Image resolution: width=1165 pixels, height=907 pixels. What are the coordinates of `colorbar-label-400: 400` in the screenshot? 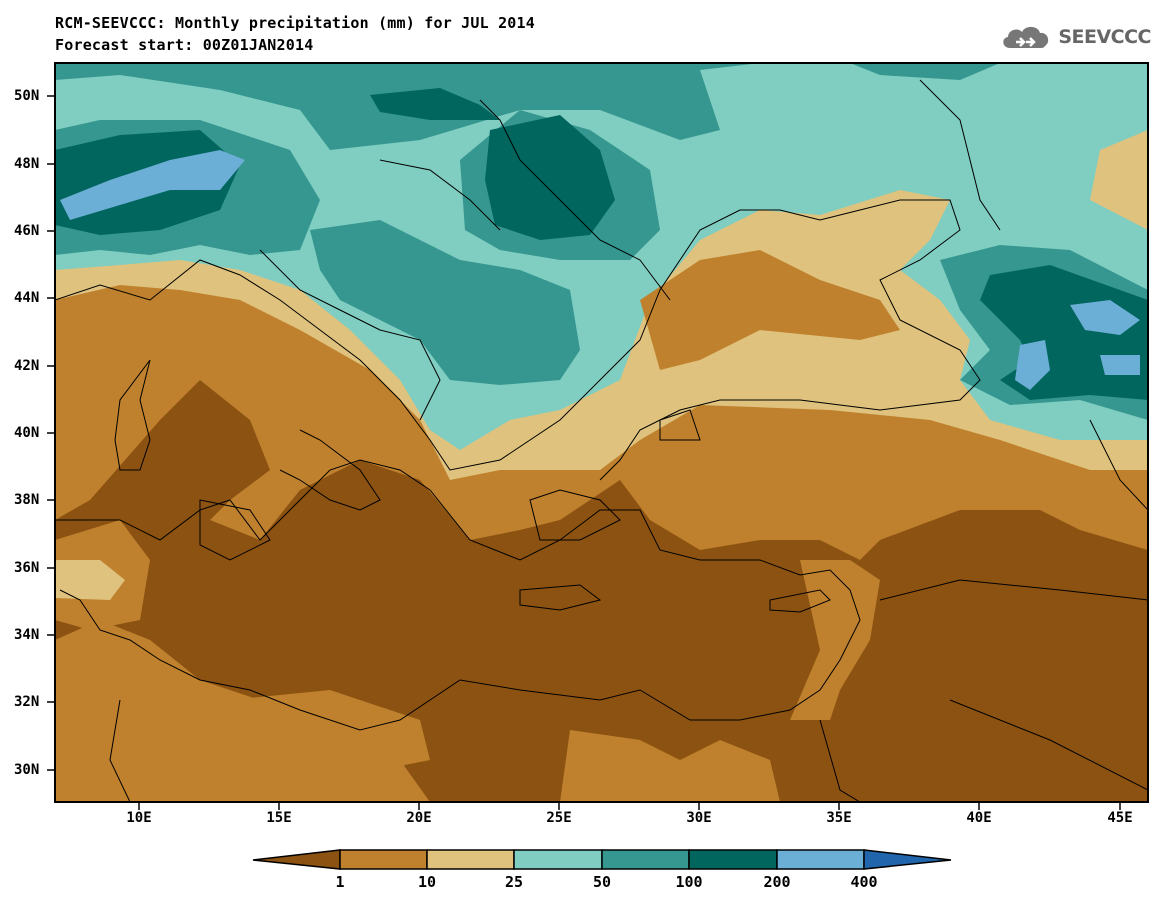 It's located at (864, 882).